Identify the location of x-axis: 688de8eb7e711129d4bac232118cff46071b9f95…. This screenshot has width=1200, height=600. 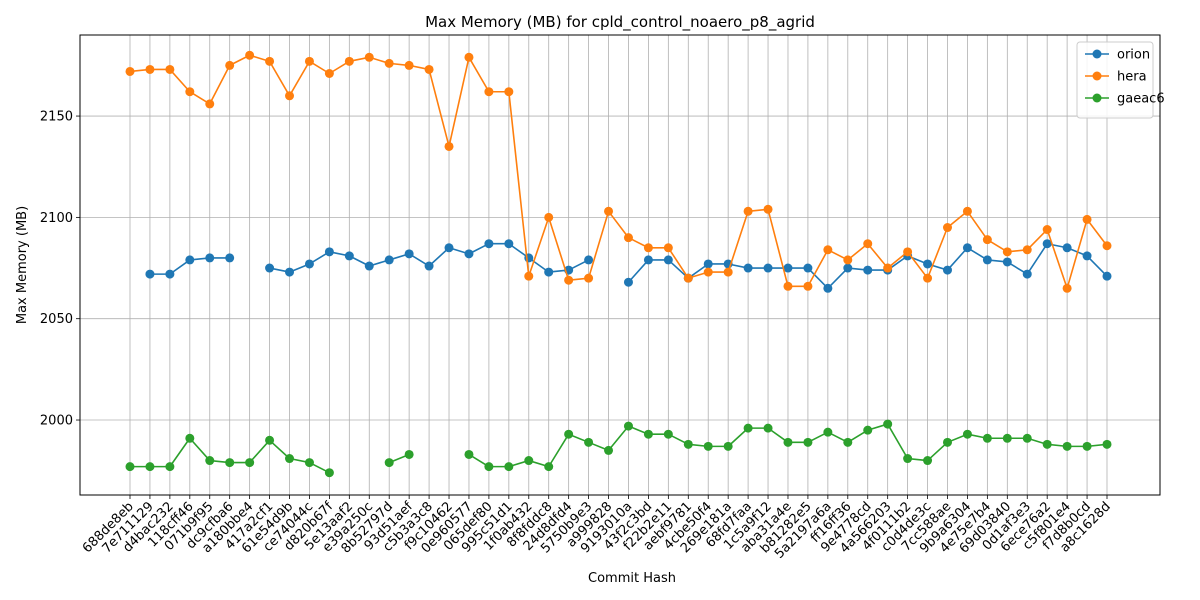
(597, 528).